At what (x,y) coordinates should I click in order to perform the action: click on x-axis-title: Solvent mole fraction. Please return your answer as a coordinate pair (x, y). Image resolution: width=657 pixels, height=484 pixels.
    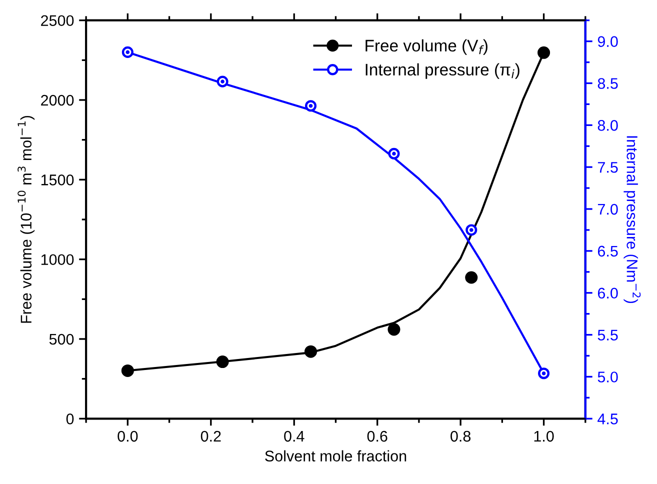
    Looking at the image, I should click on (335, 456).